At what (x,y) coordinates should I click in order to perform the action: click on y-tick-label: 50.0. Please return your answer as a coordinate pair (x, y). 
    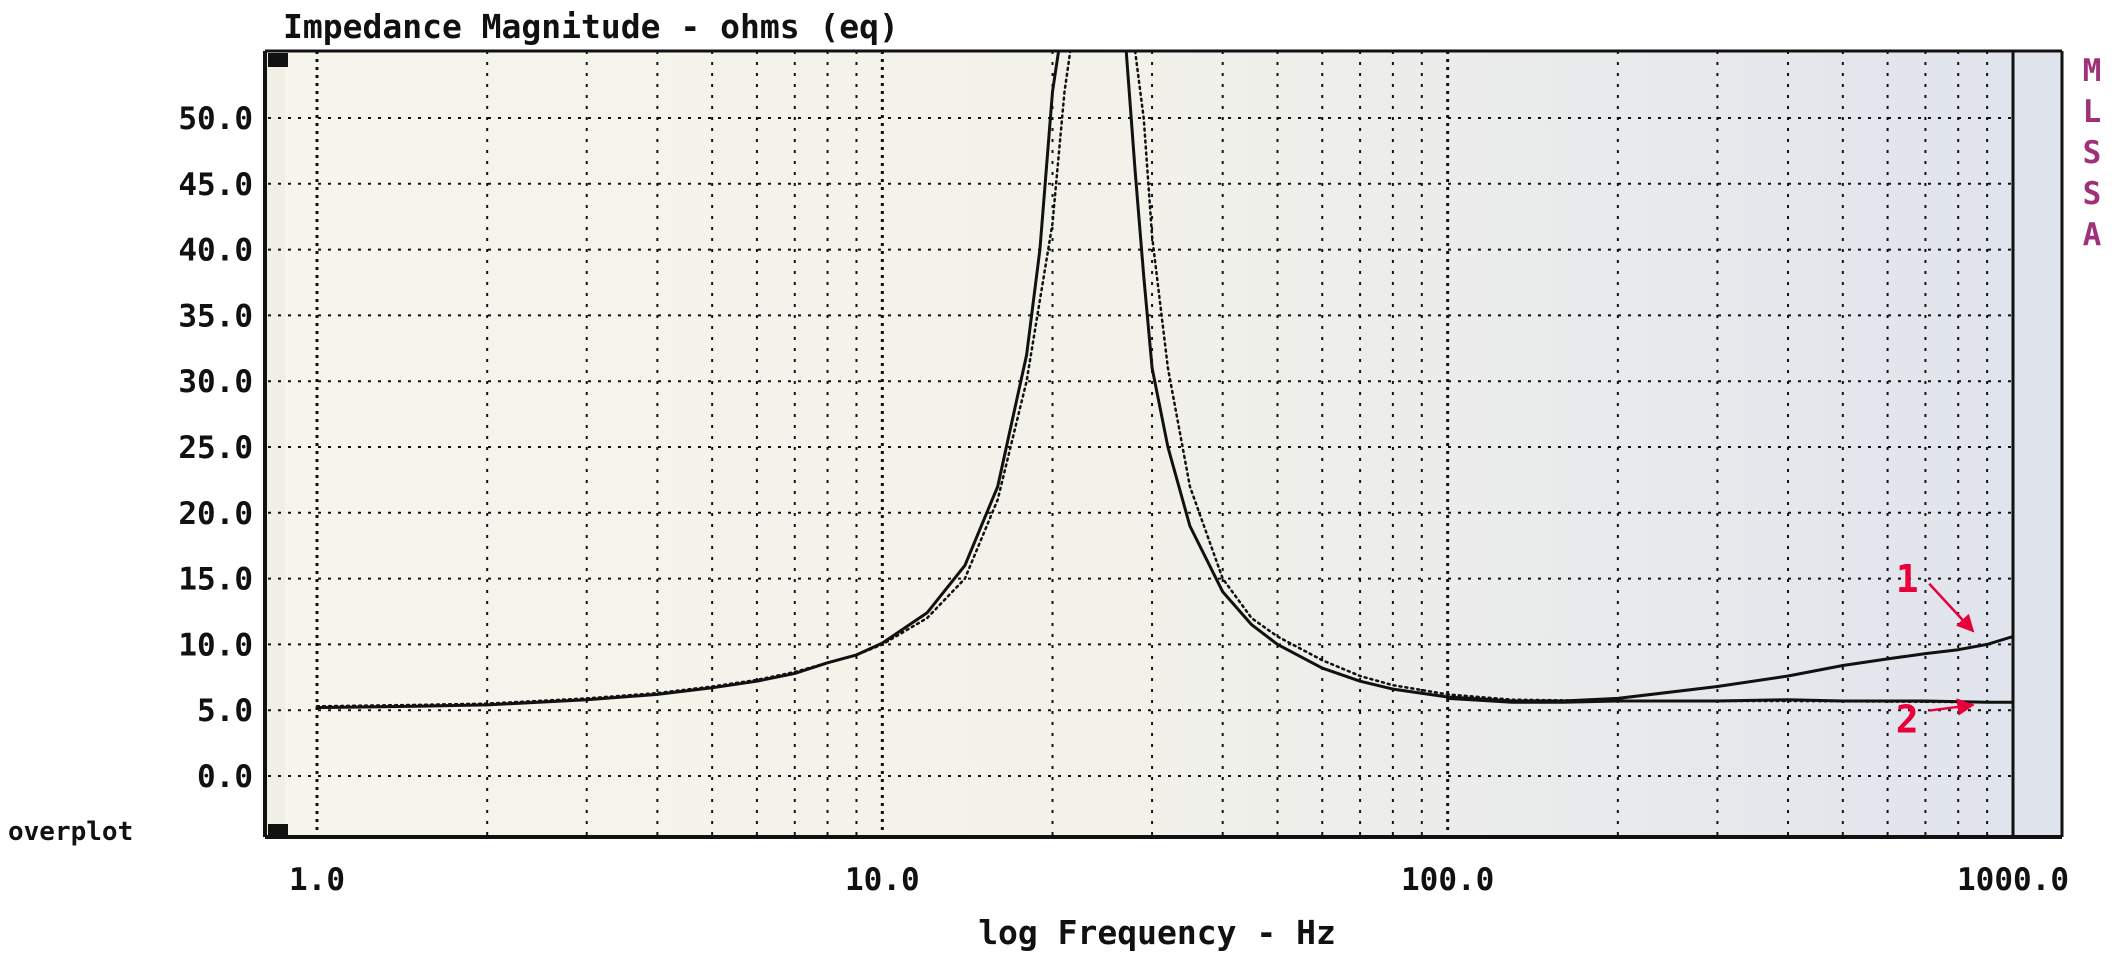
    Looking at the image, I should click on (215, 119).